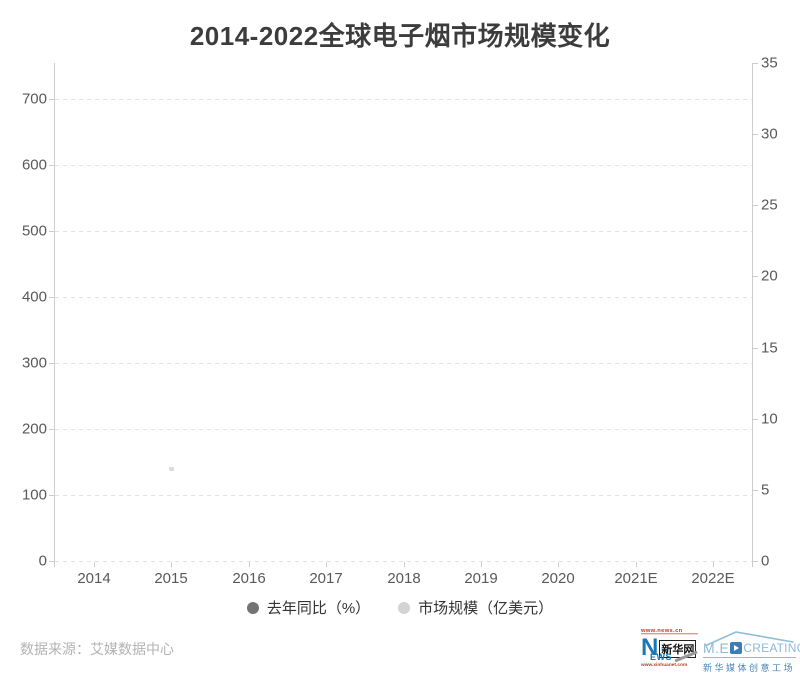 The height and width of the screenshot is (680, 800). I want to click on legend-item-series1: 去年同比（%）, so click(308, 607).